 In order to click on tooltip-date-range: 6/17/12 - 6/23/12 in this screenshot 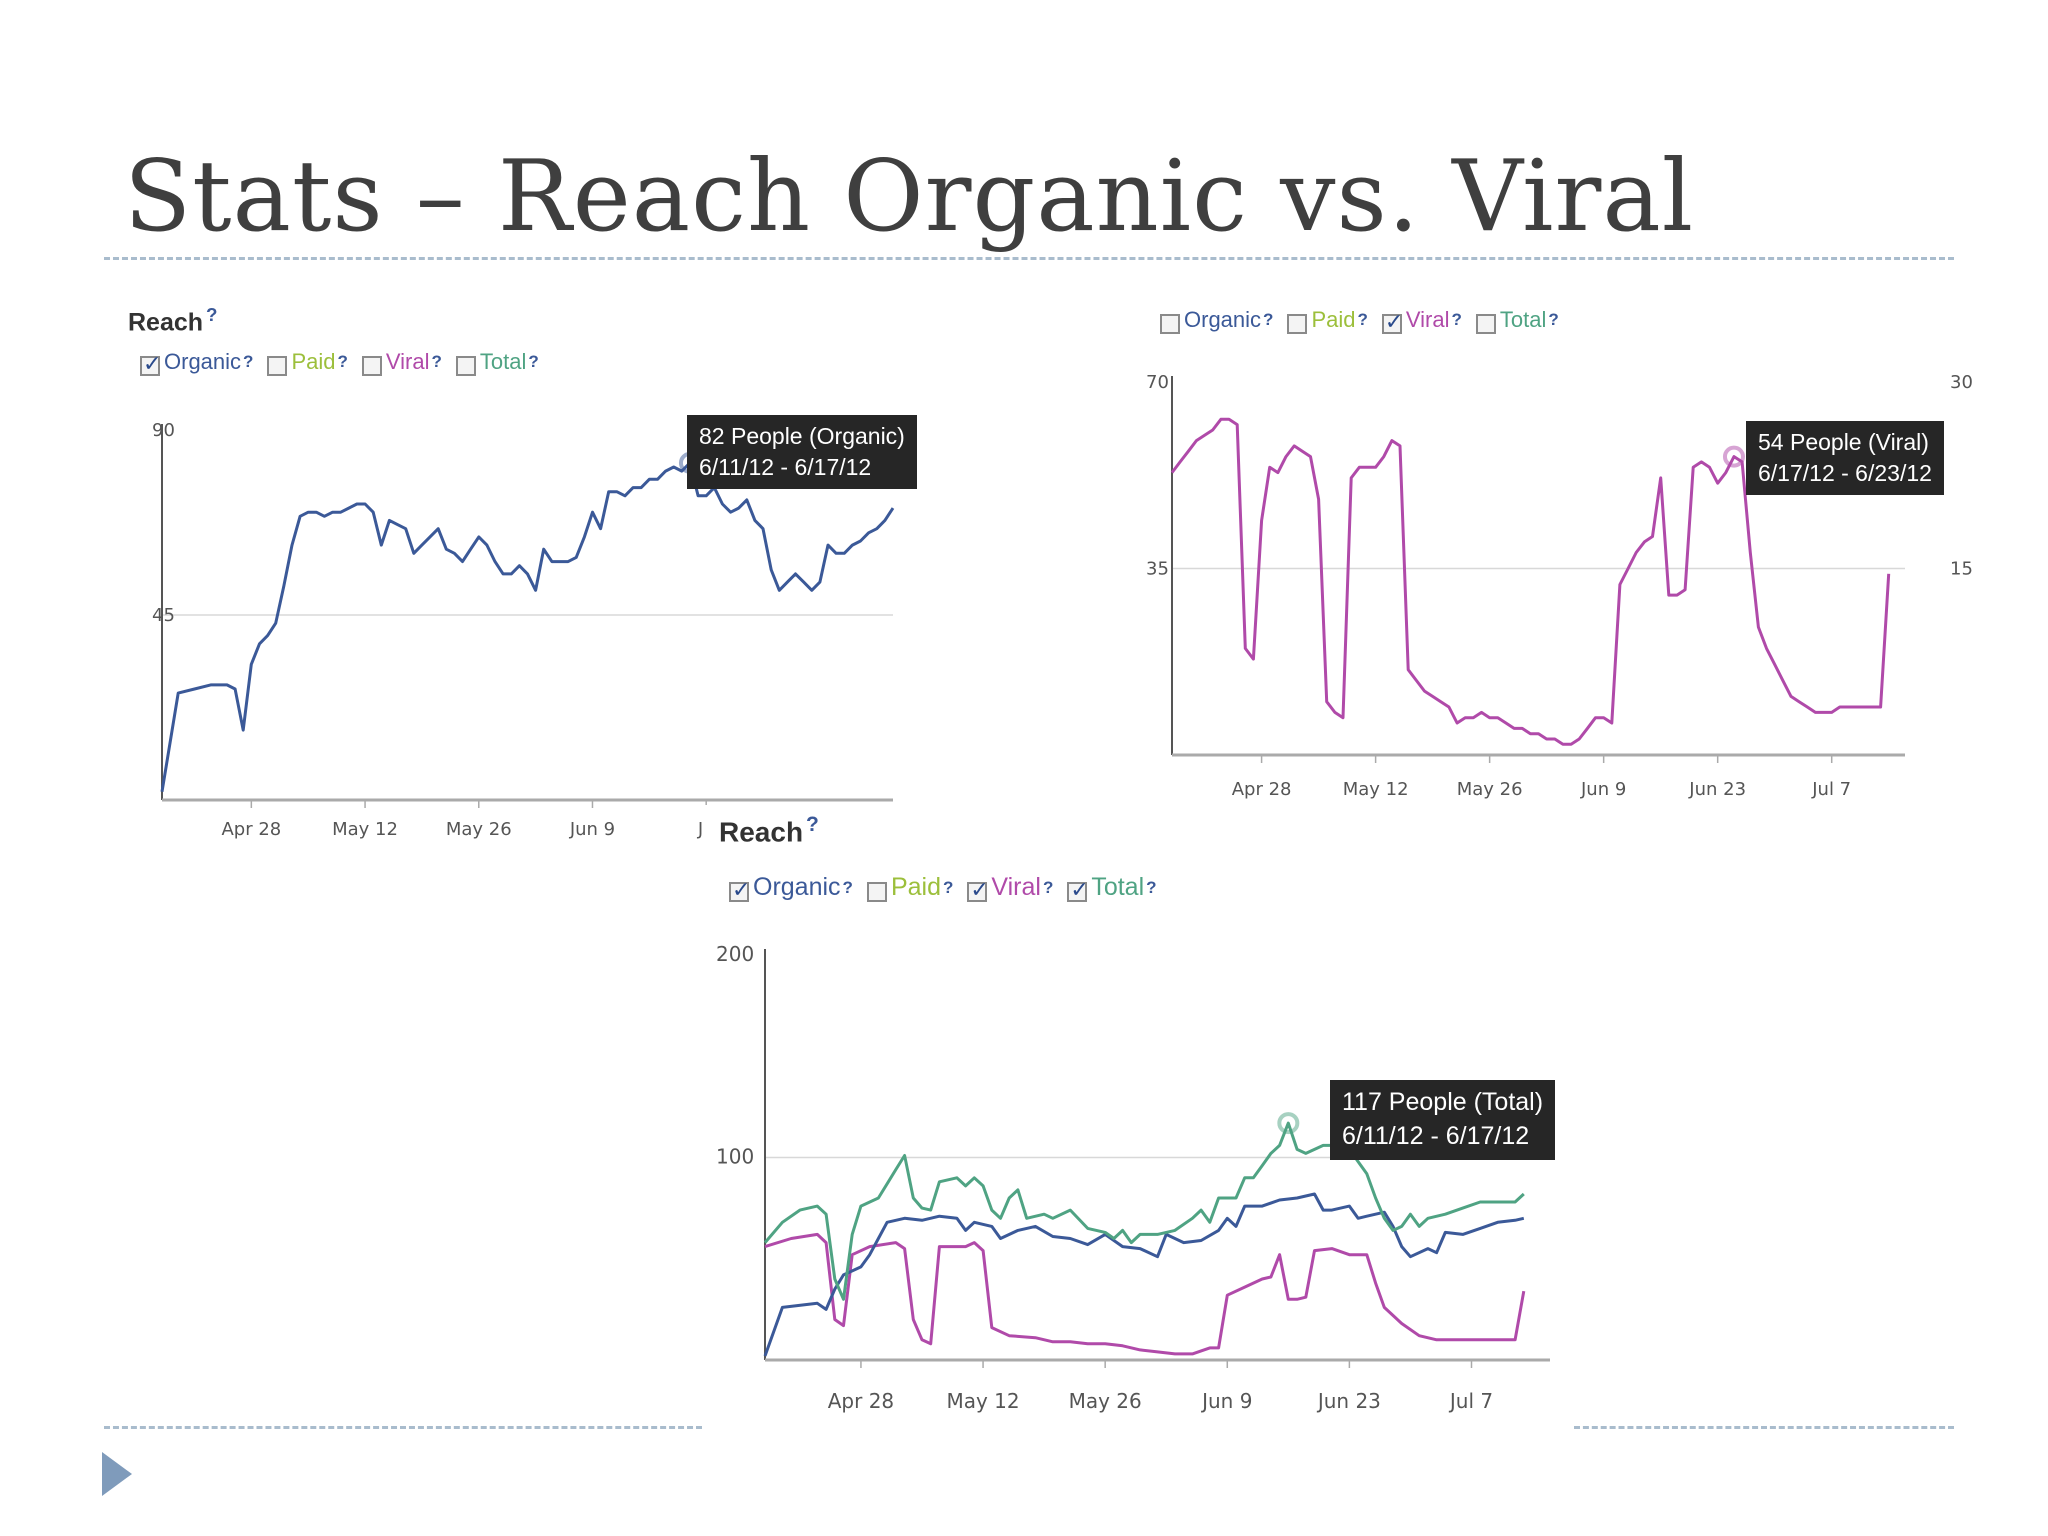, I will do `click(1845, 473)`.